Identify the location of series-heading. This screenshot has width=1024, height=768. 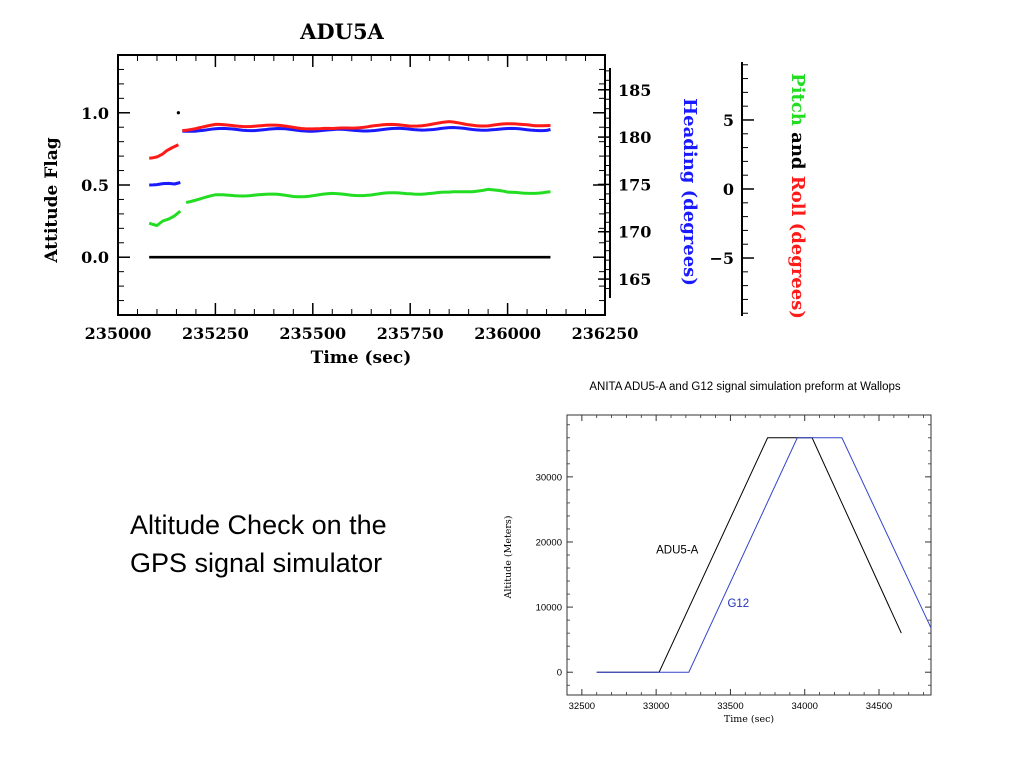
(350, 156).